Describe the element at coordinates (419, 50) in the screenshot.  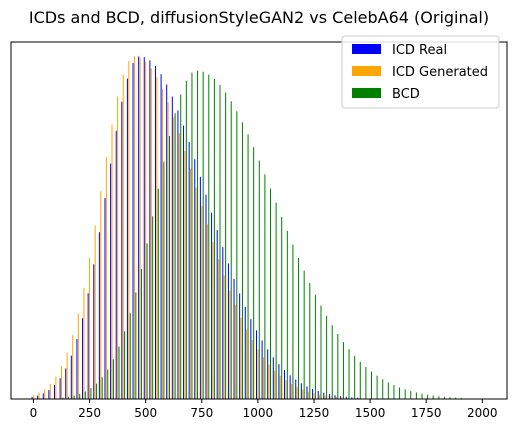
I see `legend-label: ICD Real` at that location.